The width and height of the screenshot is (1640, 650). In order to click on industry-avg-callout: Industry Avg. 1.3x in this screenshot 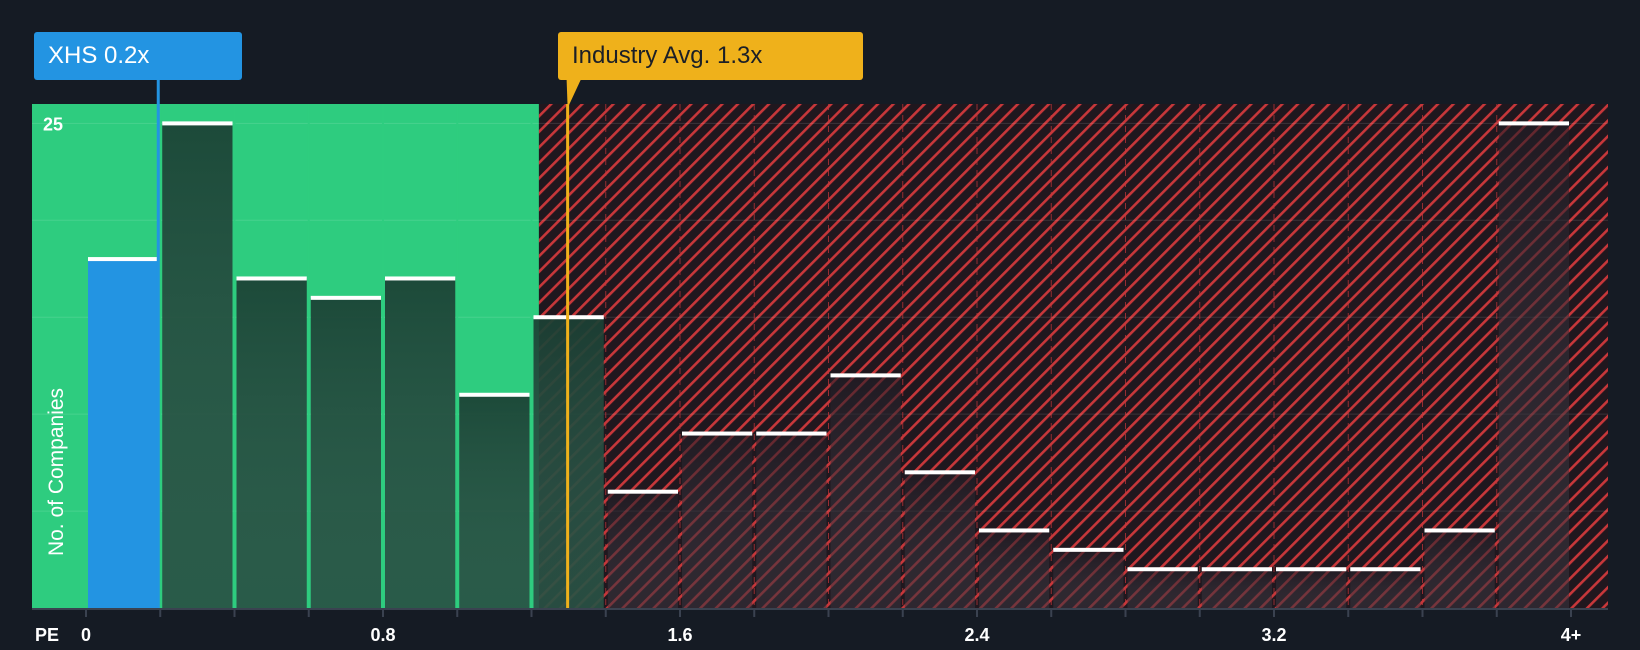, I will do `click(710, 56)`.